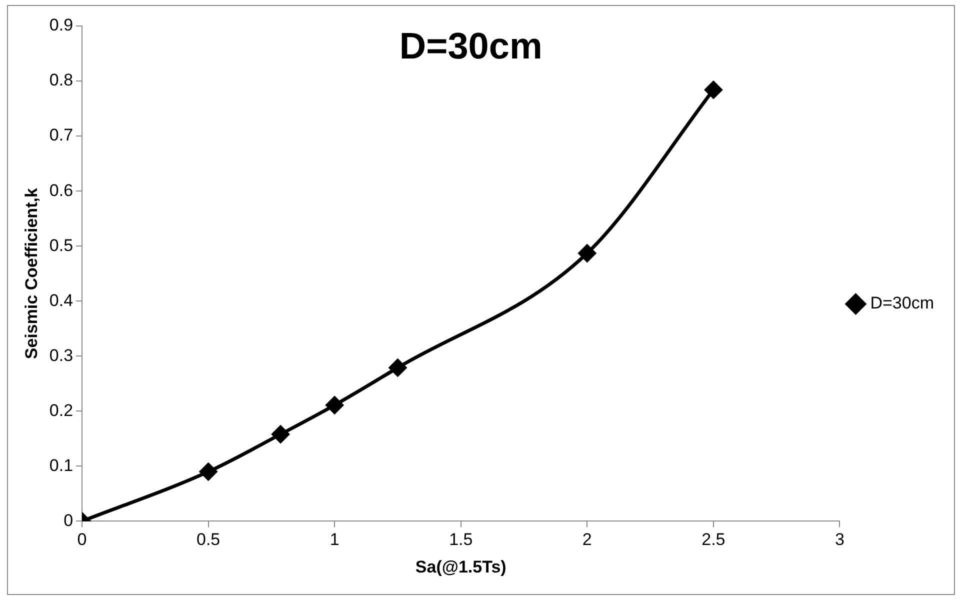 This screenshot has height=602, width=964. I want to click on y-axis-title: Seismic Coefficient,k, so click(31, 274).